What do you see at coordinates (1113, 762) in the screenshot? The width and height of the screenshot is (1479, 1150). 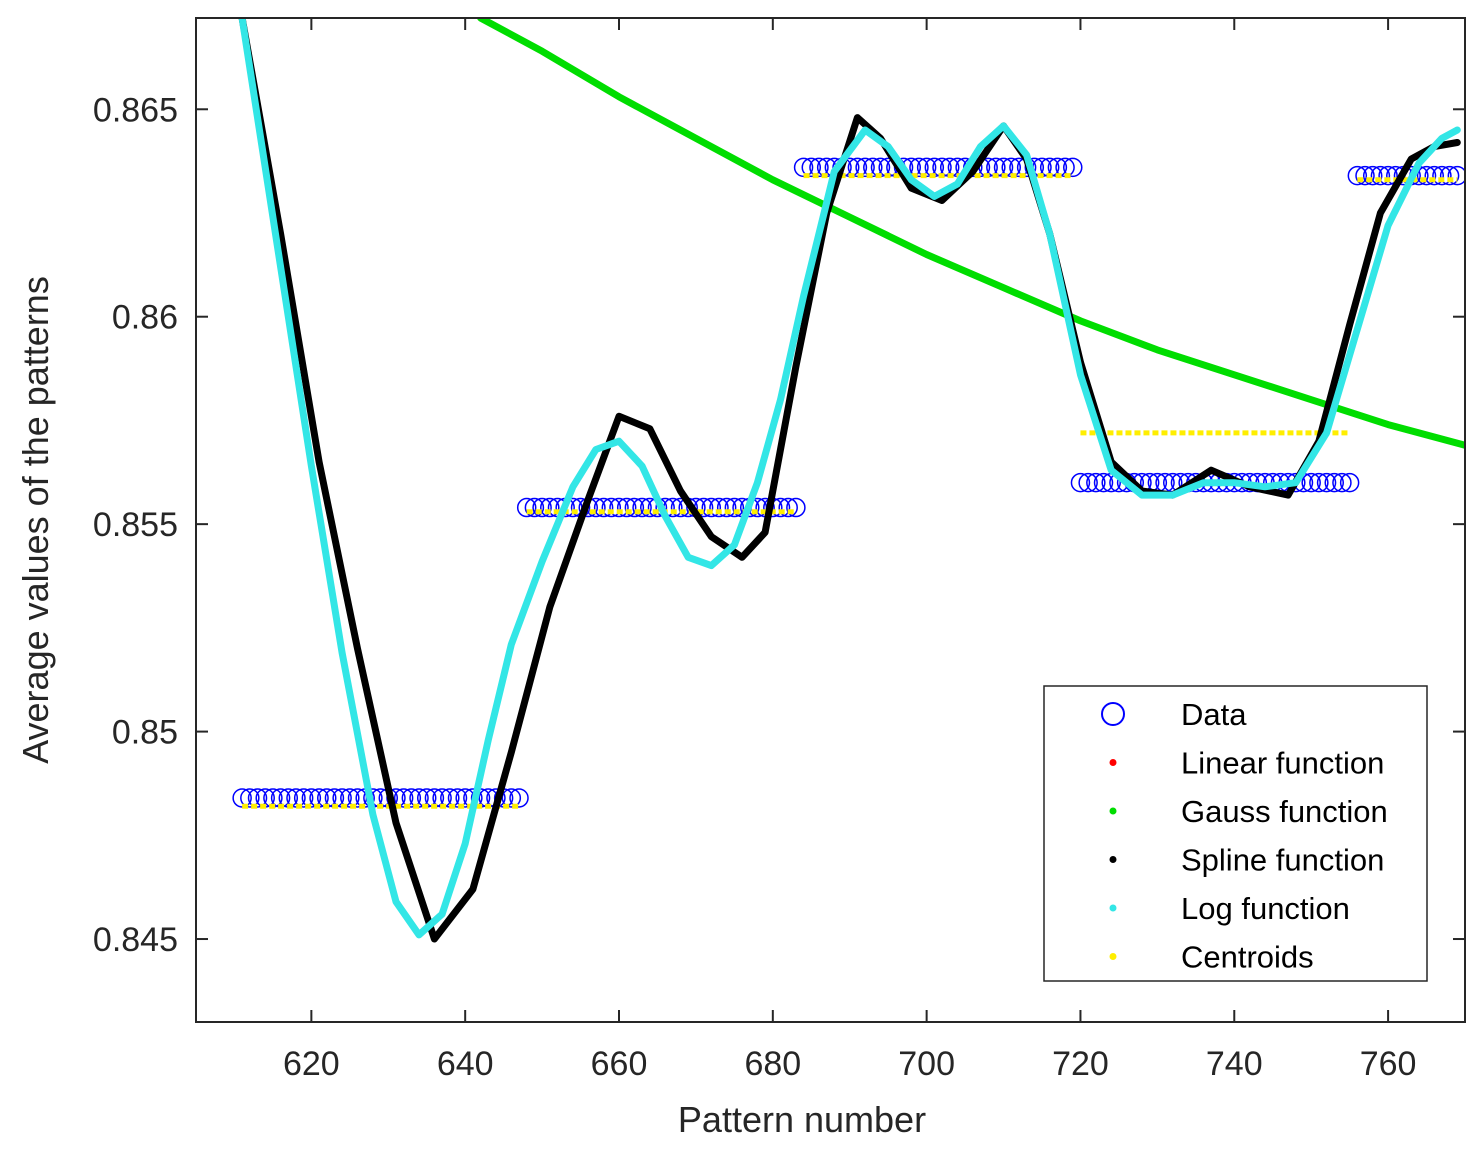 I see `legend-marker-linear-function` at bounding box center [1113, 762].